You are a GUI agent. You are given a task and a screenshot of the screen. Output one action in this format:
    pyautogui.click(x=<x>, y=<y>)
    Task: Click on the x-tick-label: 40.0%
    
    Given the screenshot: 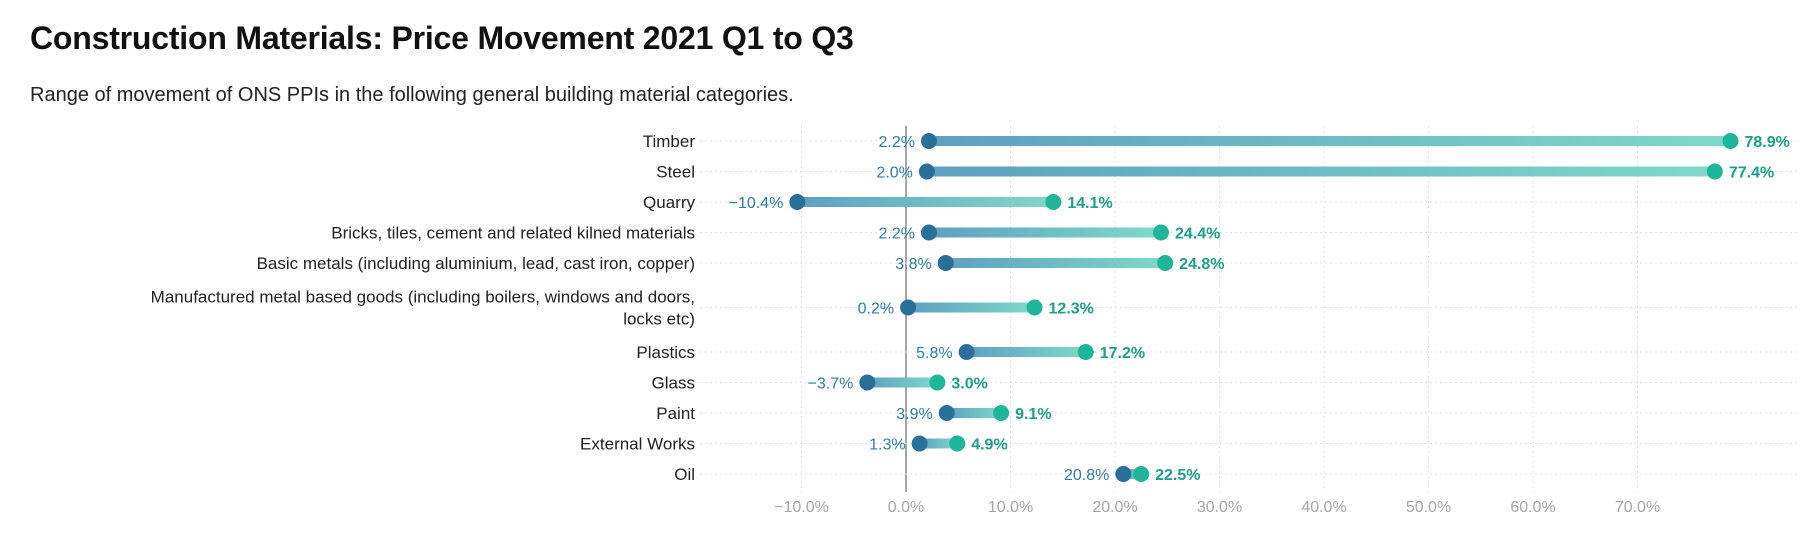 What is the action you would take?
    pyautogui.click(x=1323, y=507)
    